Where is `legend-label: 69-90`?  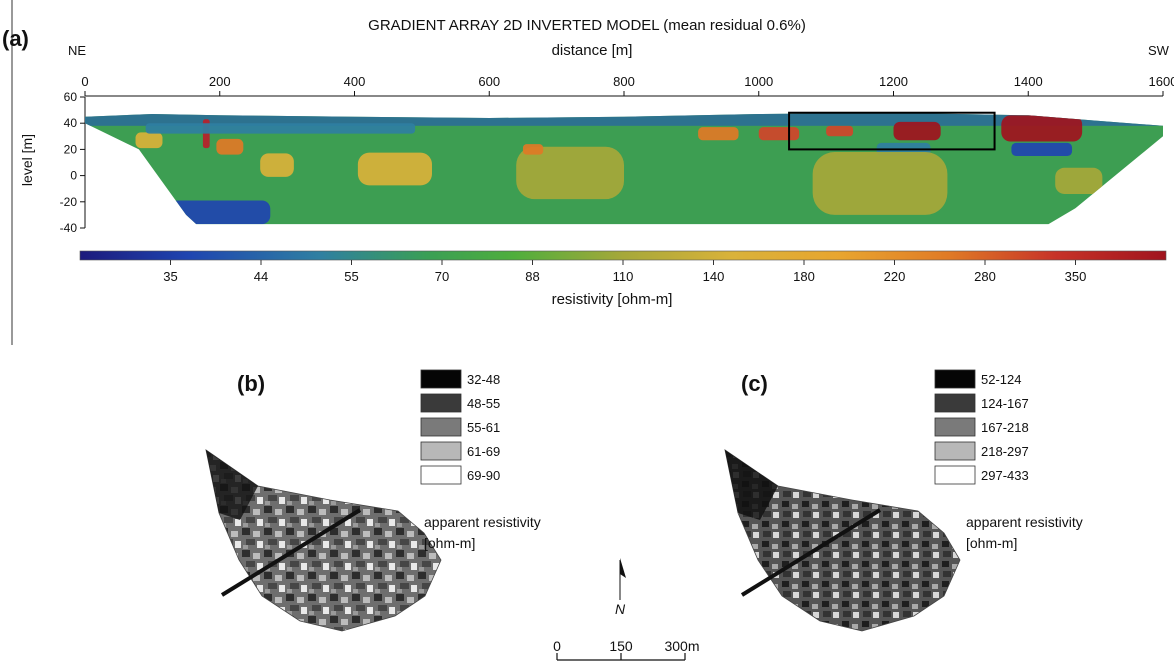 legend-label: 69-90 is located at coordinates (483, 475).